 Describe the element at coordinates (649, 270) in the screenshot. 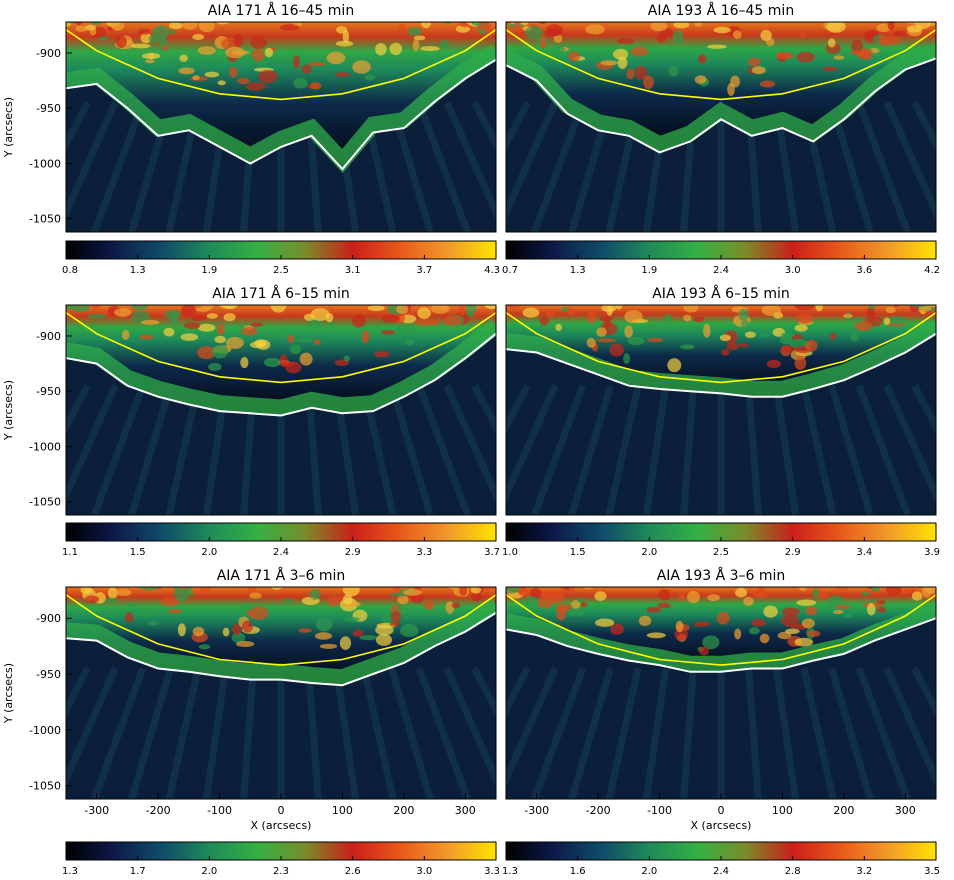

I see `colorbar-tick-label: 1.9` at that location.